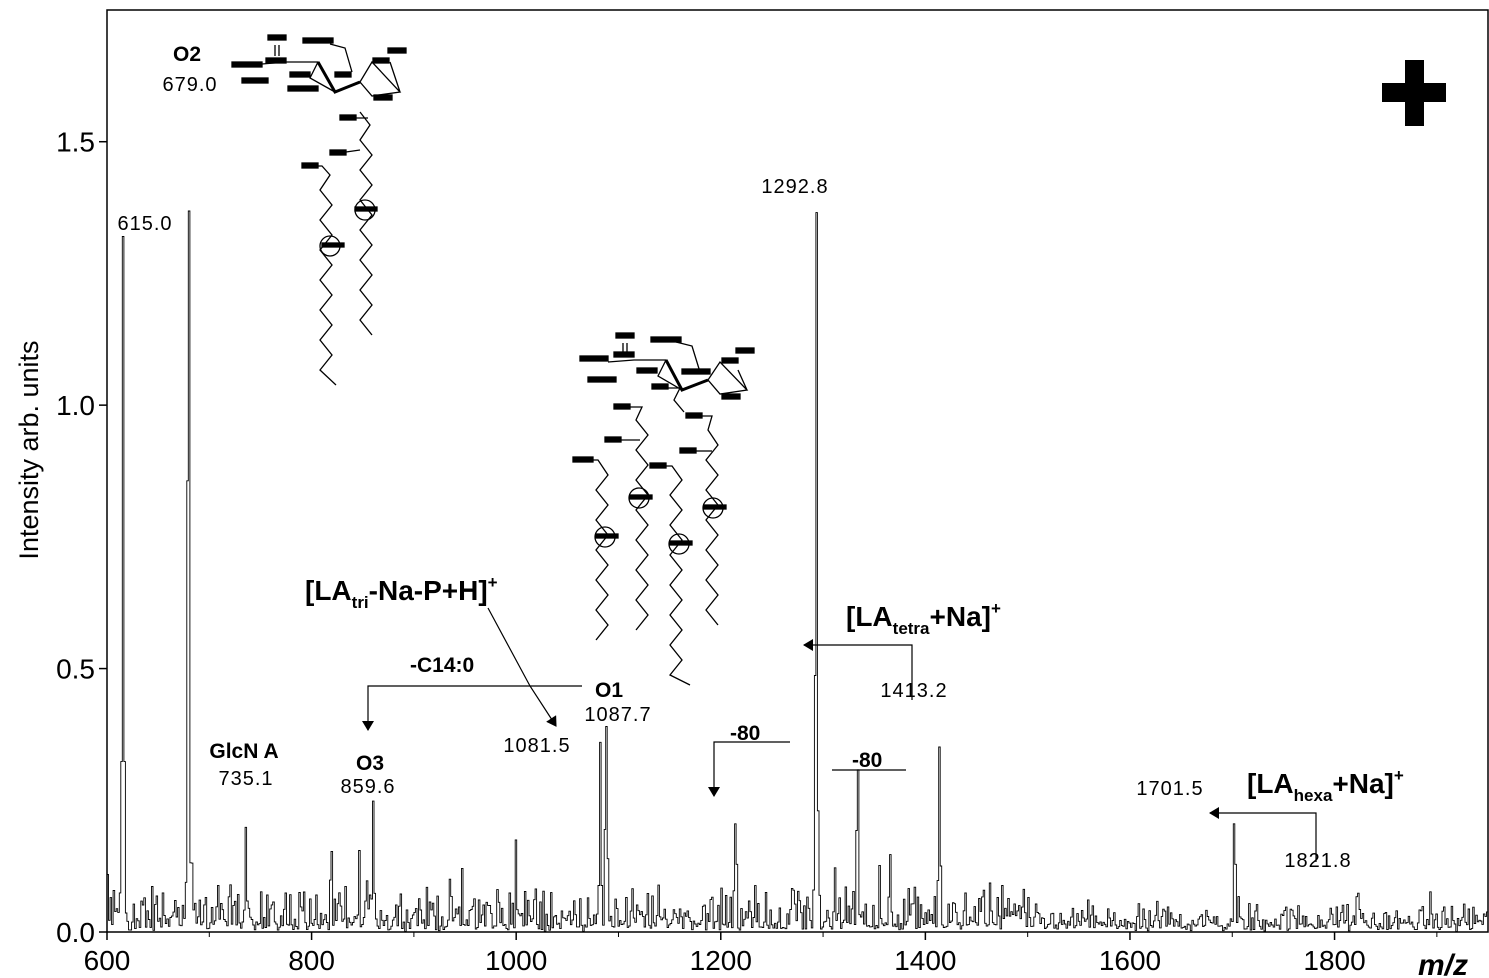 Image resolution: width=1489 pixels, height=978 pixels. Describe the element at coordinates (243, 751) in the screenshot. I see `peak-name-label: GlcN A` at that location.